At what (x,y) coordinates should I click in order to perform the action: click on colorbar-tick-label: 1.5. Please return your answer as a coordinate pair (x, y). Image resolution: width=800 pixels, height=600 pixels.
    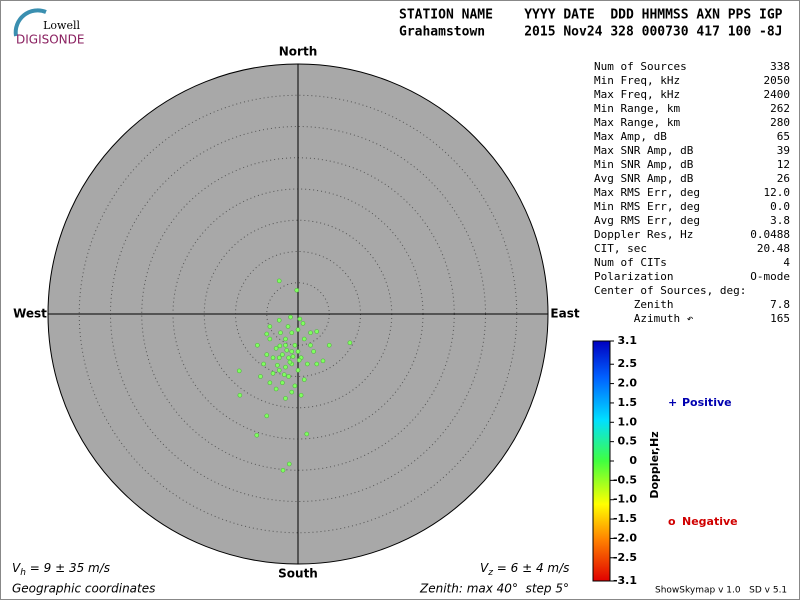
    Looking at the image, I should click on (628, 402).